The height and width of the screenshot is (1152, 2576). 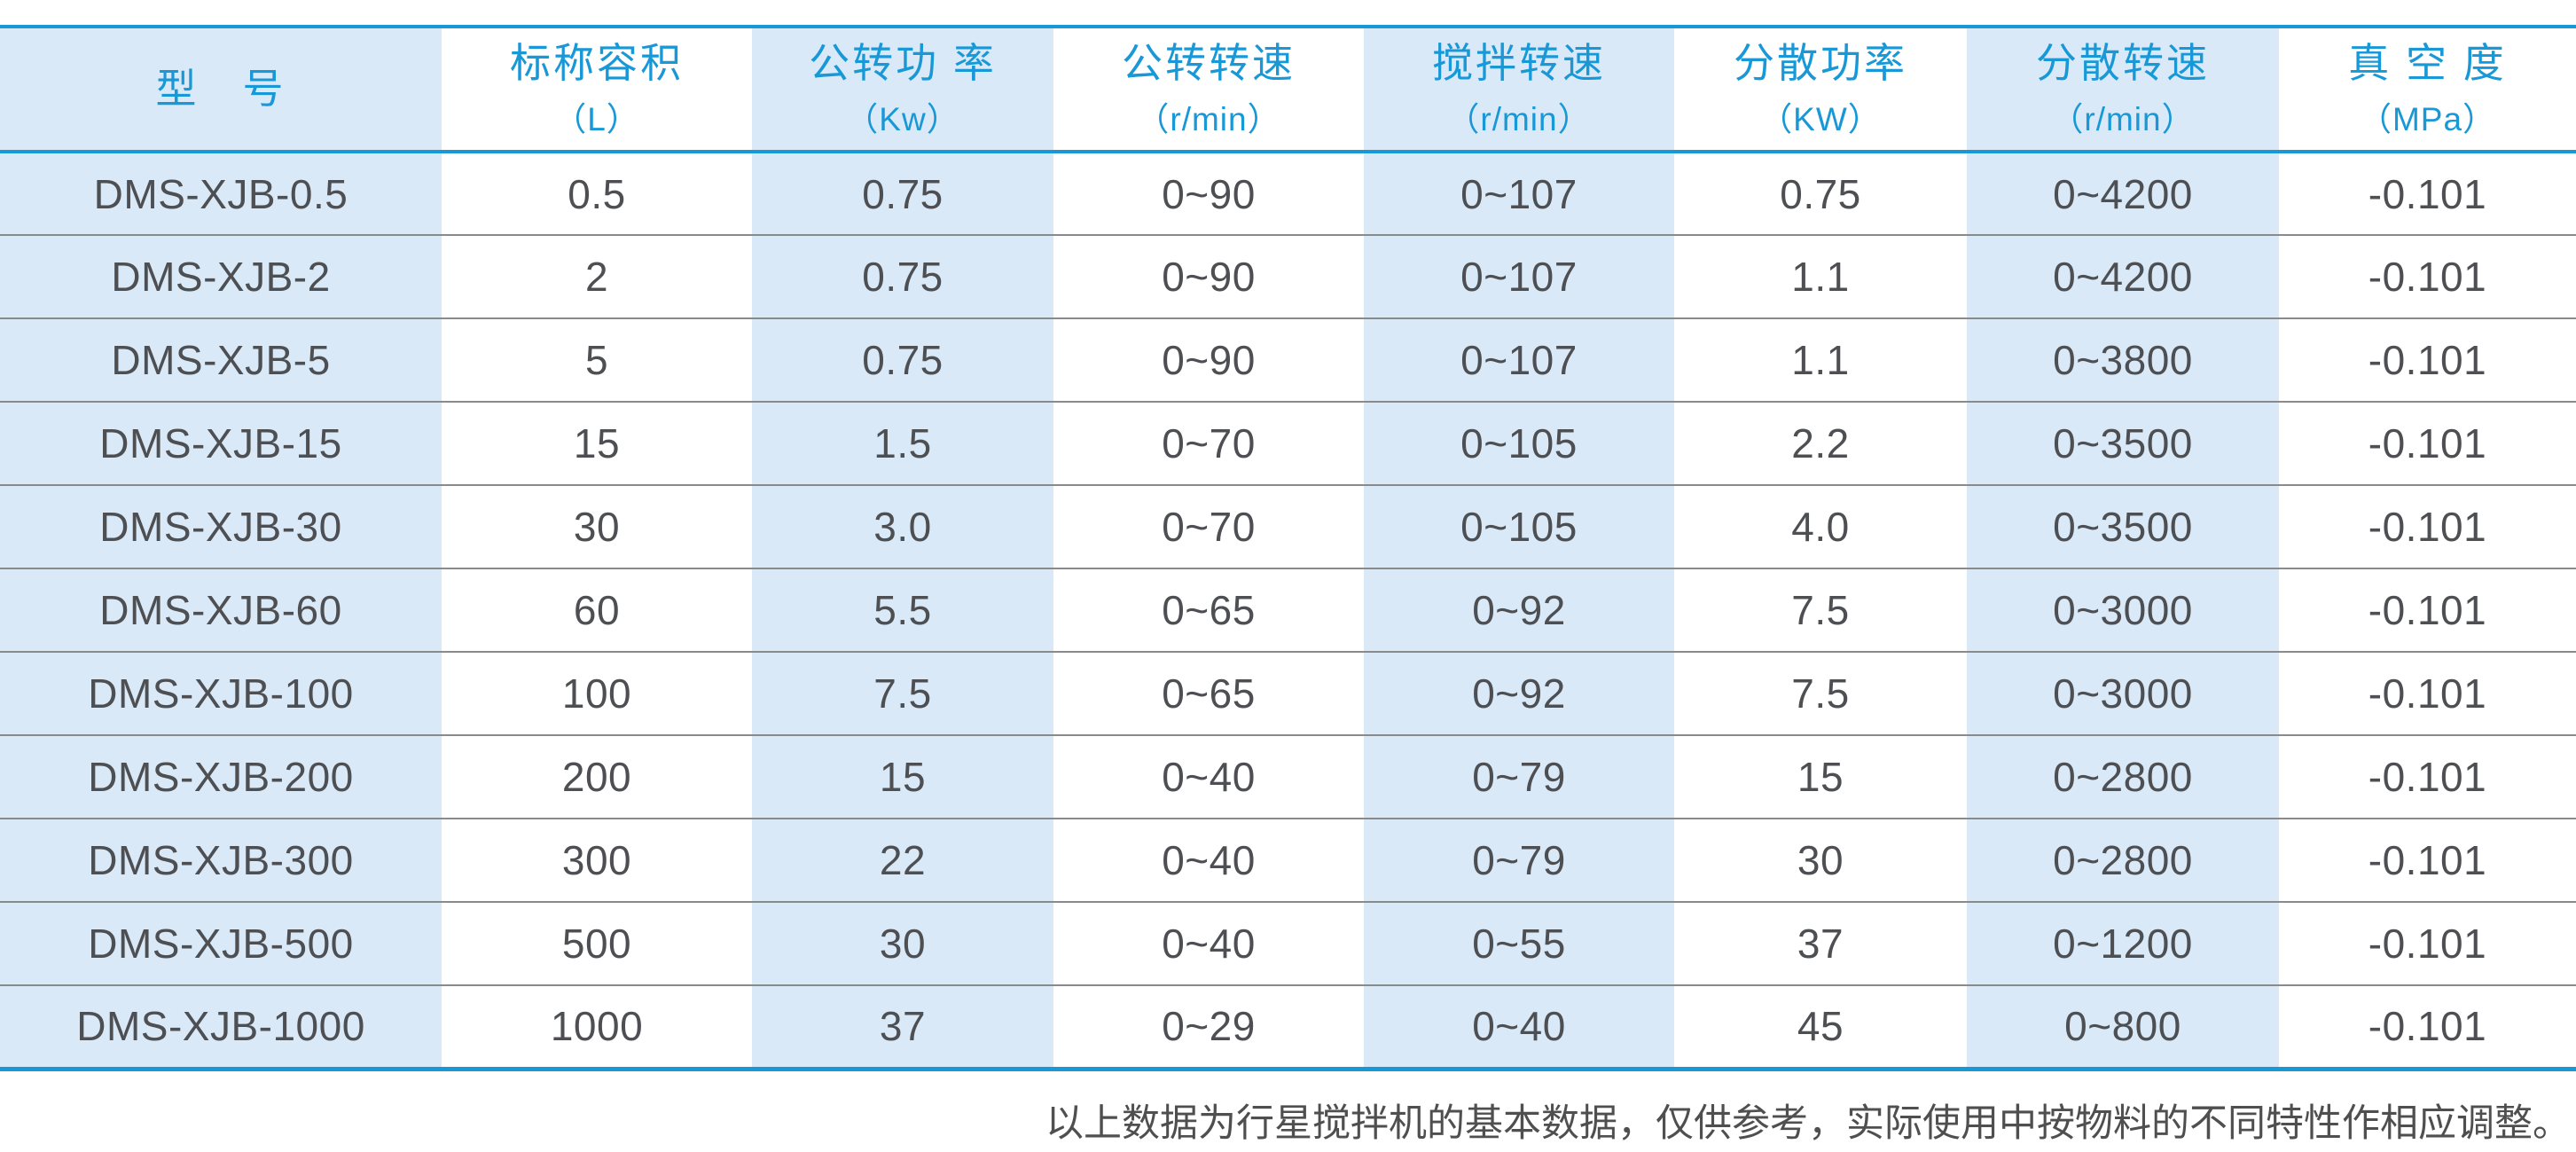 I want to click on column-label: 搅拌转速, so click(x=1519, y=63).